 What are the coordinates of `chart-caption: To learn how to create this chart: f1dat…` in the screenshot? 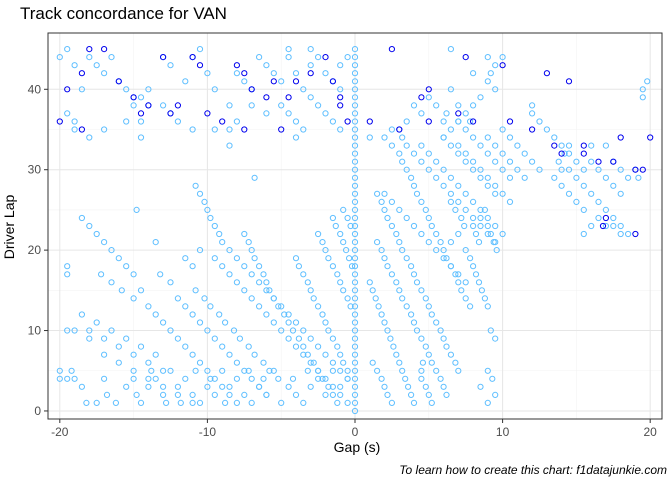 It's located at (533, 470).